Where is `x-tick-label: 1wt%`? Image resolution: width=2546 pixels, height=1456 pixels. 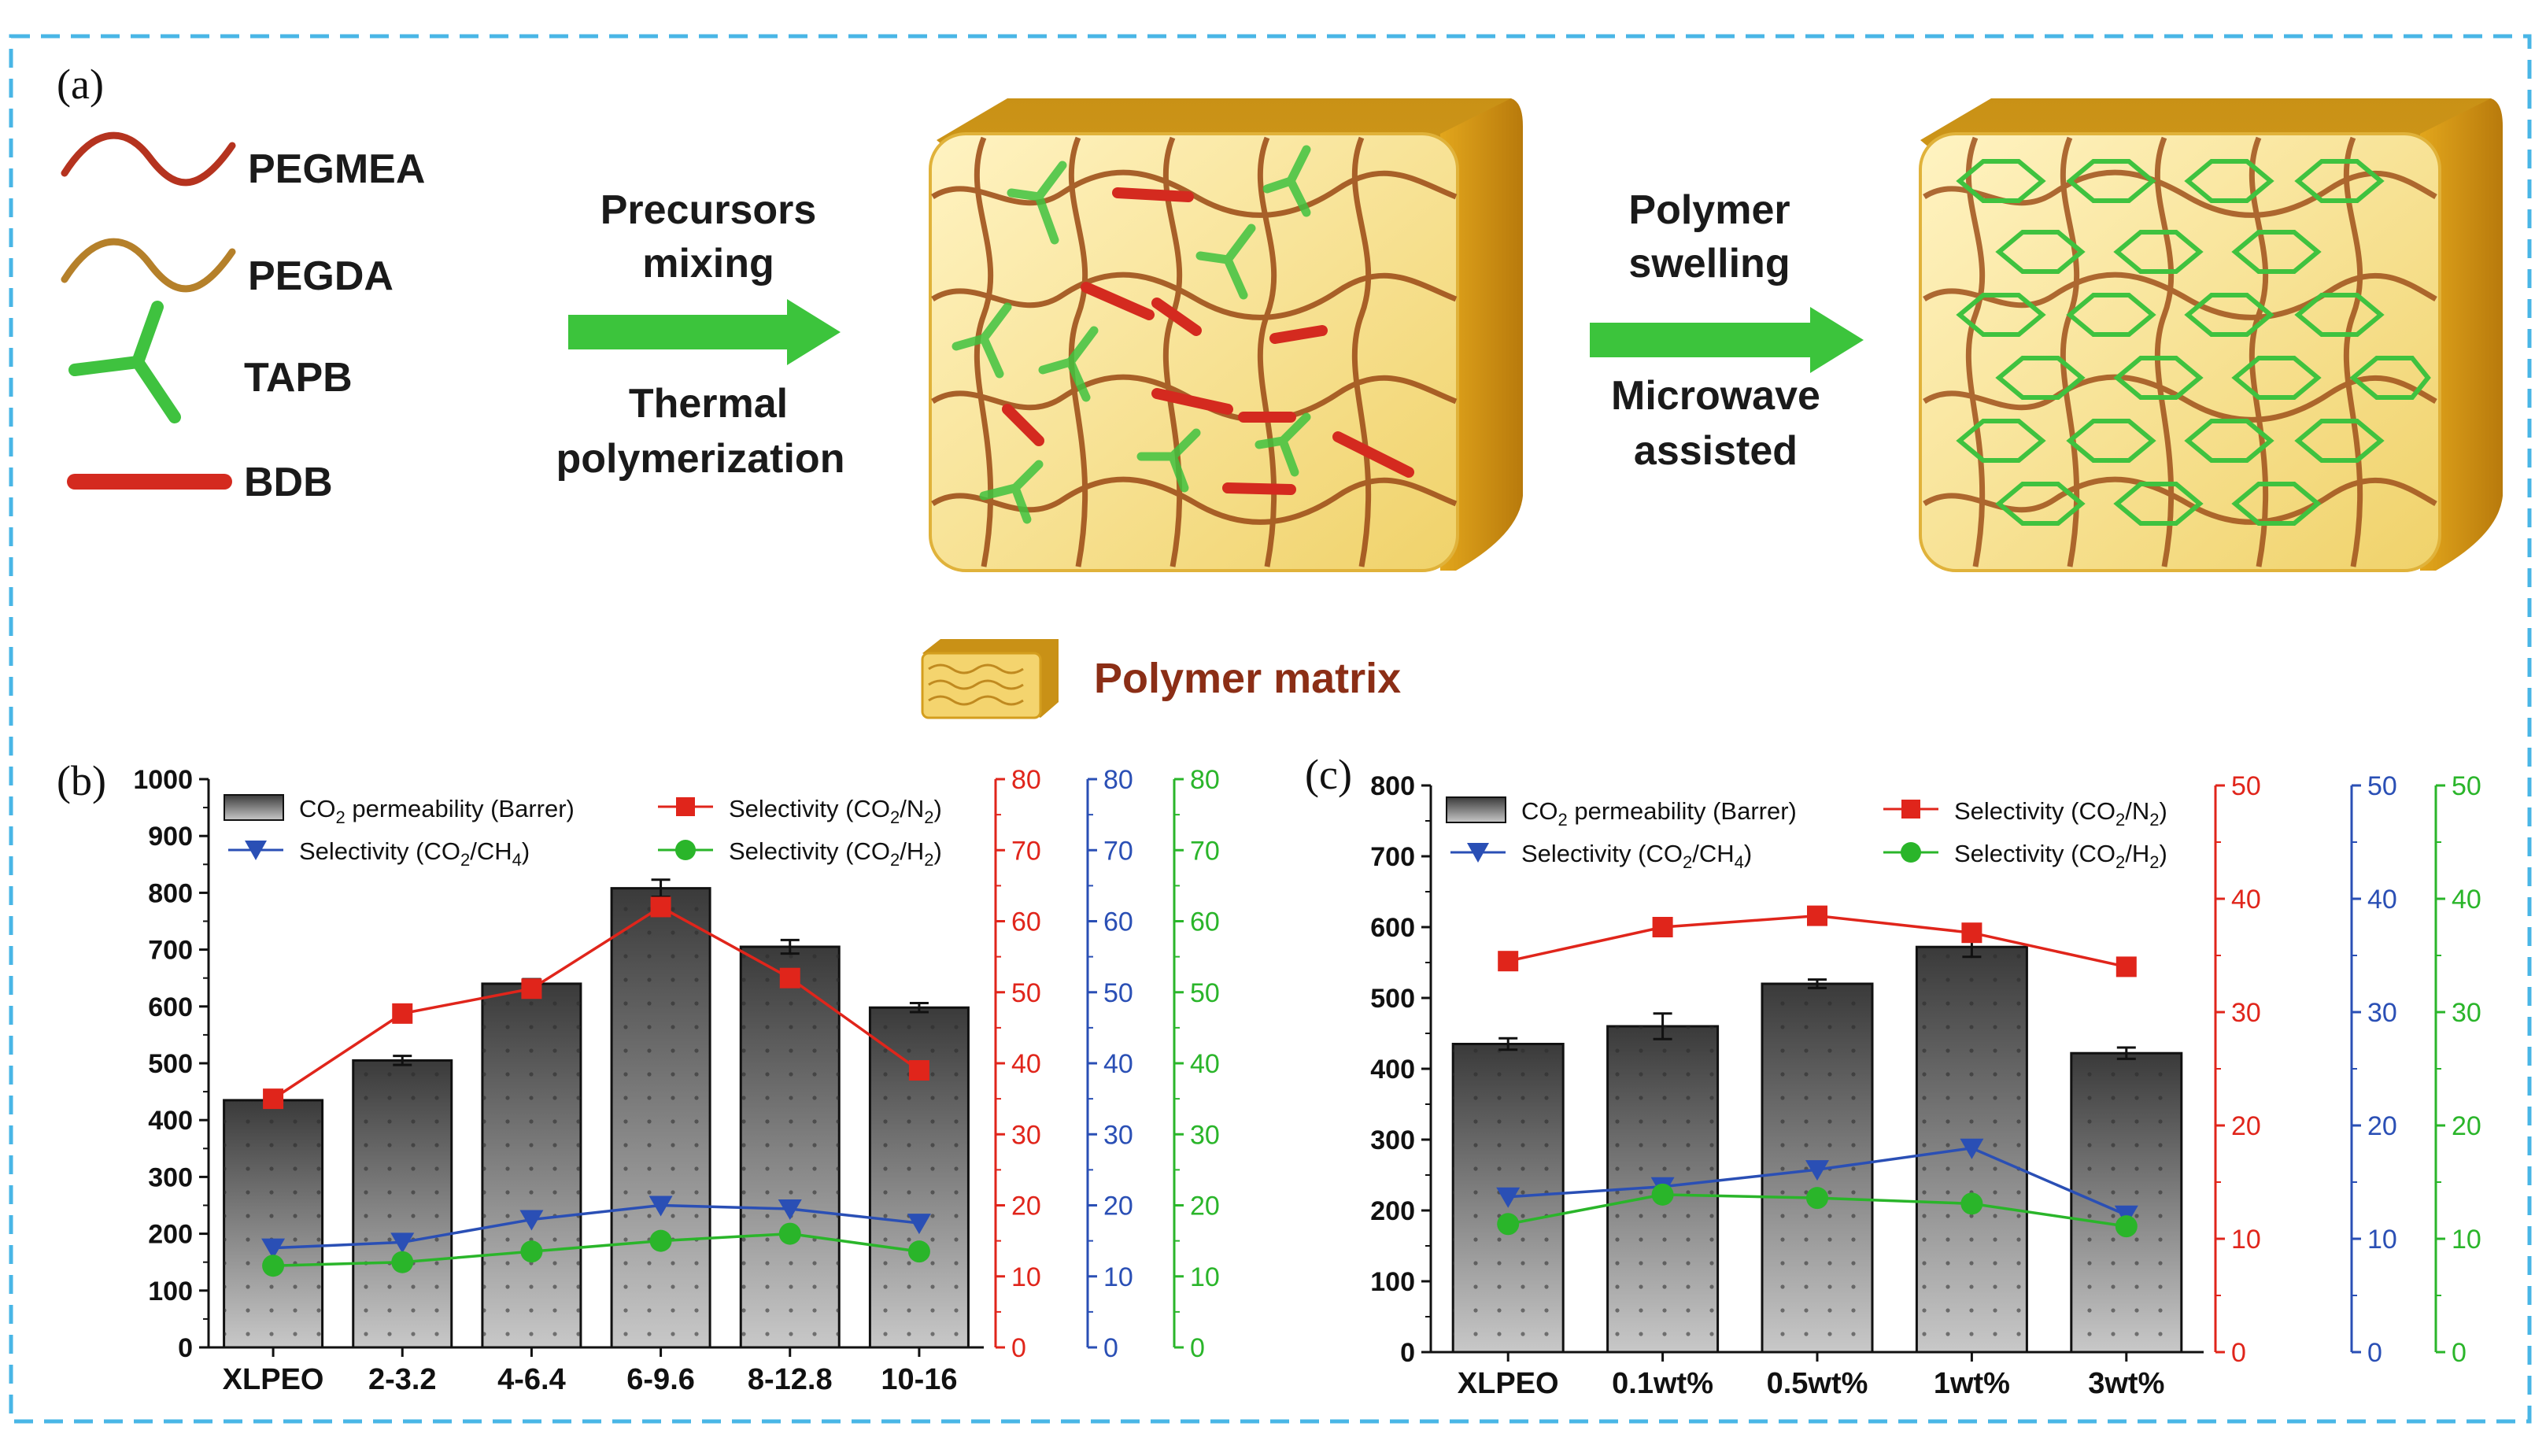 x-tick-label: 1wt% is located at coordinates (1972, 1383).